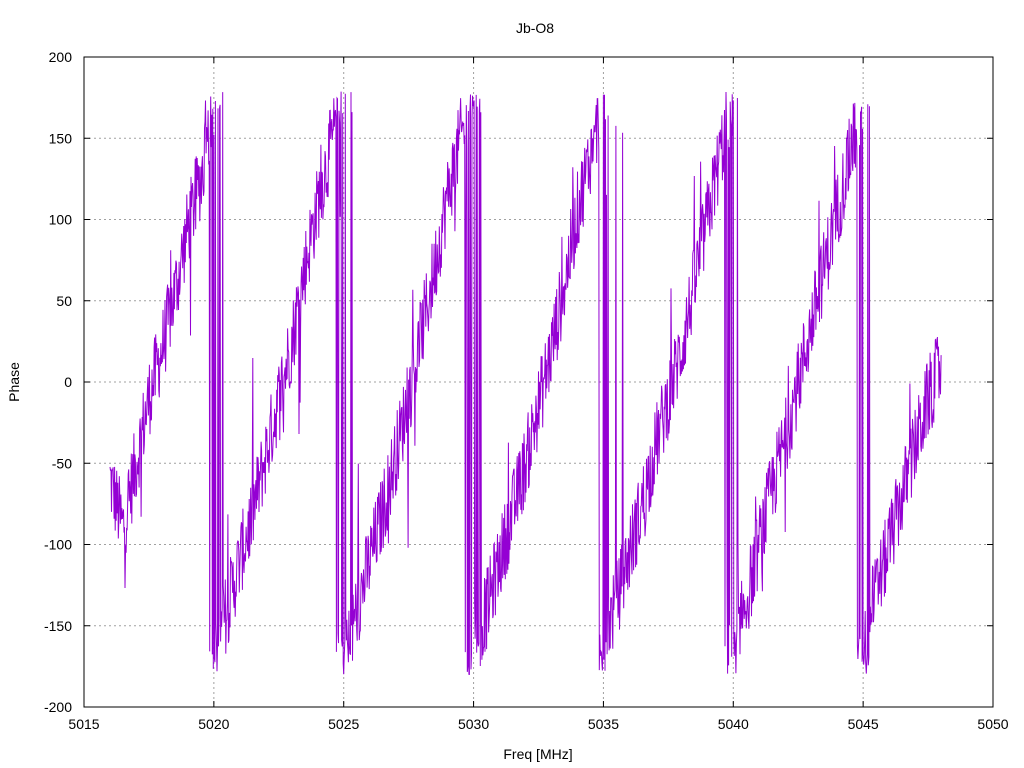  I want to click on y-tick-label: 200, so click(61, 57).